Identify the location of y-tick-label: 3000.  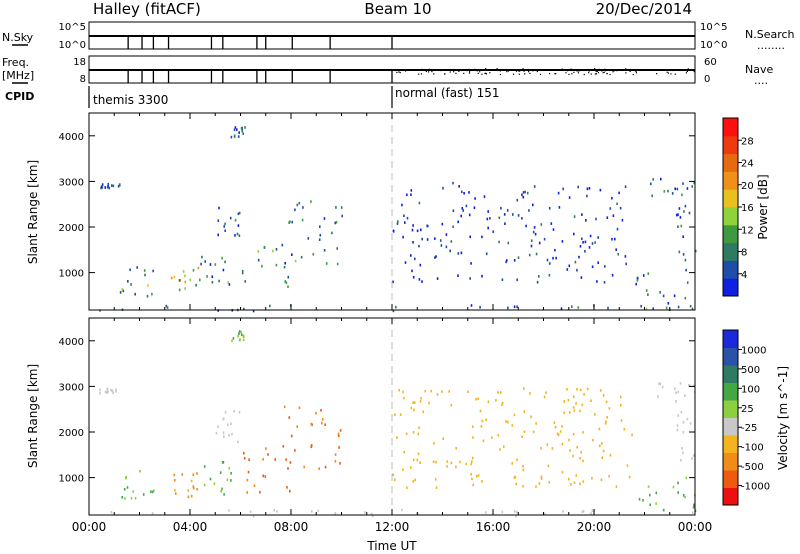
(71, 387).